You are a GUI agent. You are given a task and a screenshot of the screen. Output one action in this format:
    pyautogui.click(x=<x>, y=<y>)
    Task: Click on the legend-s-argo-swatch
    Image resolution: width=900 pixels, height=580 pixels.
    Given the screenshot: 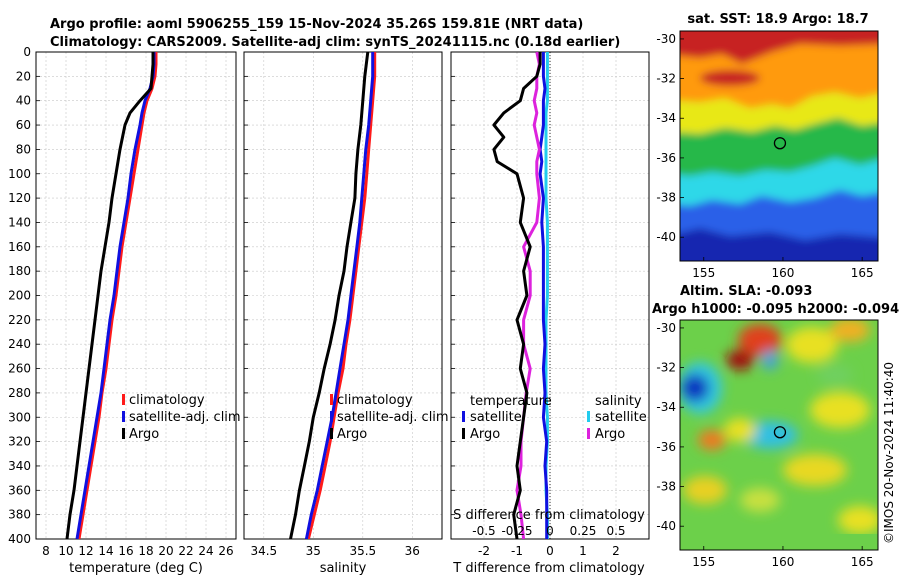 What is the action you would take?
    pyautogui.click(x=588, y=433)
    